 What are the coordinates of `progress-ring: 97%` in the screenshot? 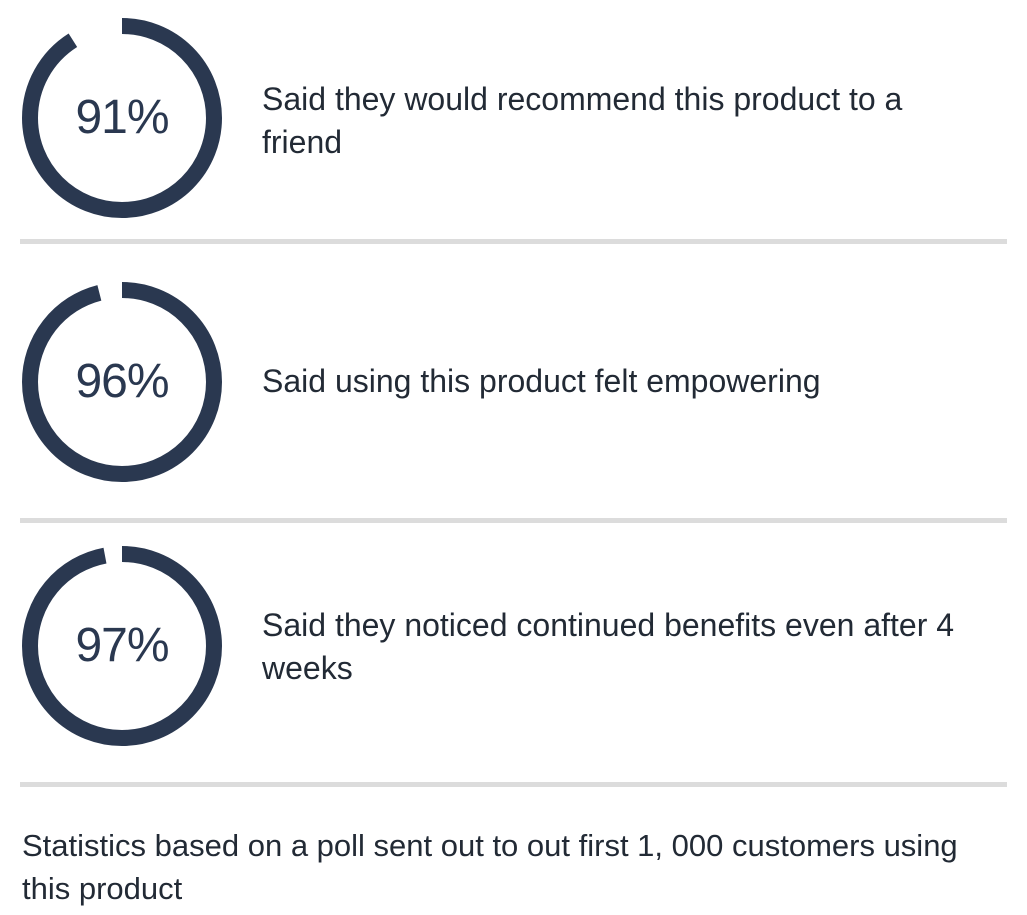 It's located at (122, 646).